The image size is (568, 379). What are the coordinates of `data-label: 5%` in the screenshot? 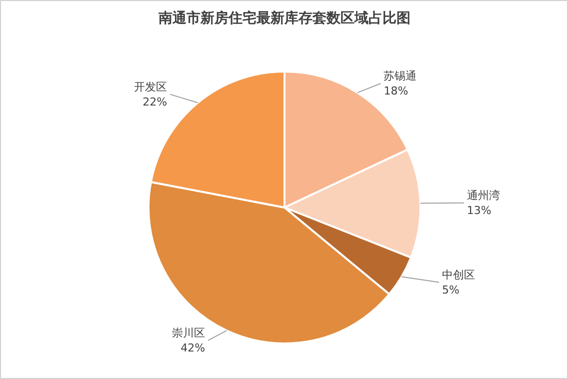 It's located at (451, 289).